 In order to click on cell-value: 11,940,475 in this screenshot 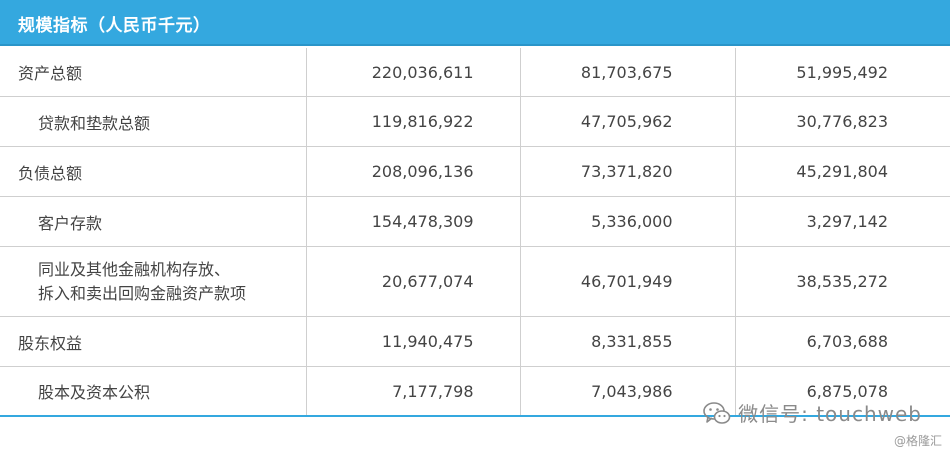, I will do `click(412, 341)`.